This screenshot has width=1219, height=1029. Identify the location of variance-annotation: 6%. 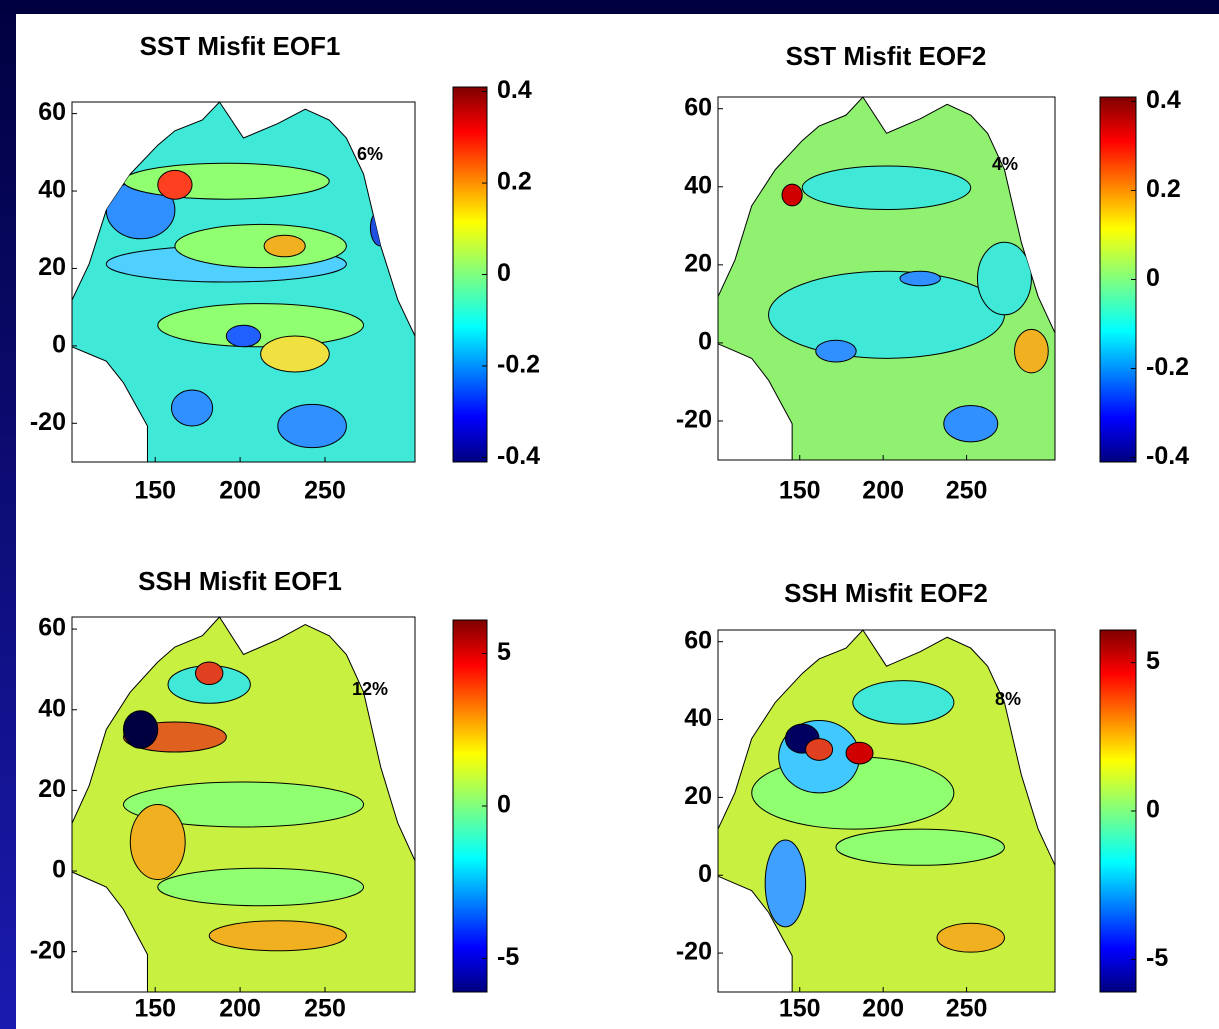
(370, 154).